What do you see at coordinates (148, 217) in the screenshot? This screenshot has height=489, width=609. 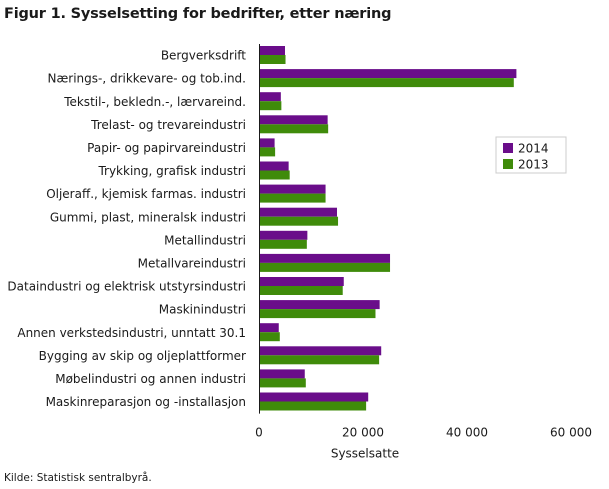 I see `category-label: Gummi, plast, mineralsk industri` at bounding box center [148, 217].